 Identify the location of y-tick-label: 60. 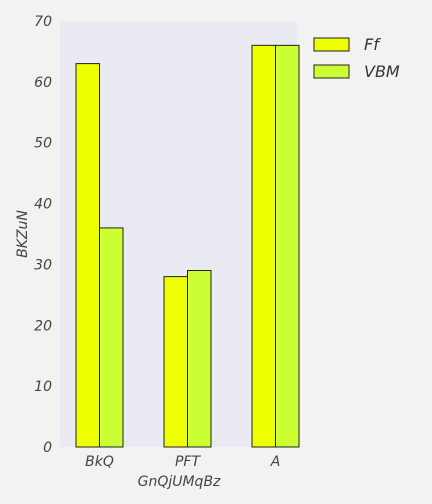
(43, 83).